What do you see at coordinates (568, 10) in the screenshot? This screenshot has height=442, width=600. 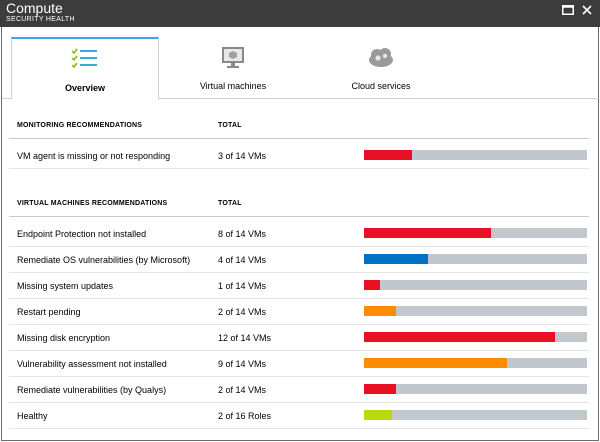 I see `maximize-icon` at bounding box center [568, 10].